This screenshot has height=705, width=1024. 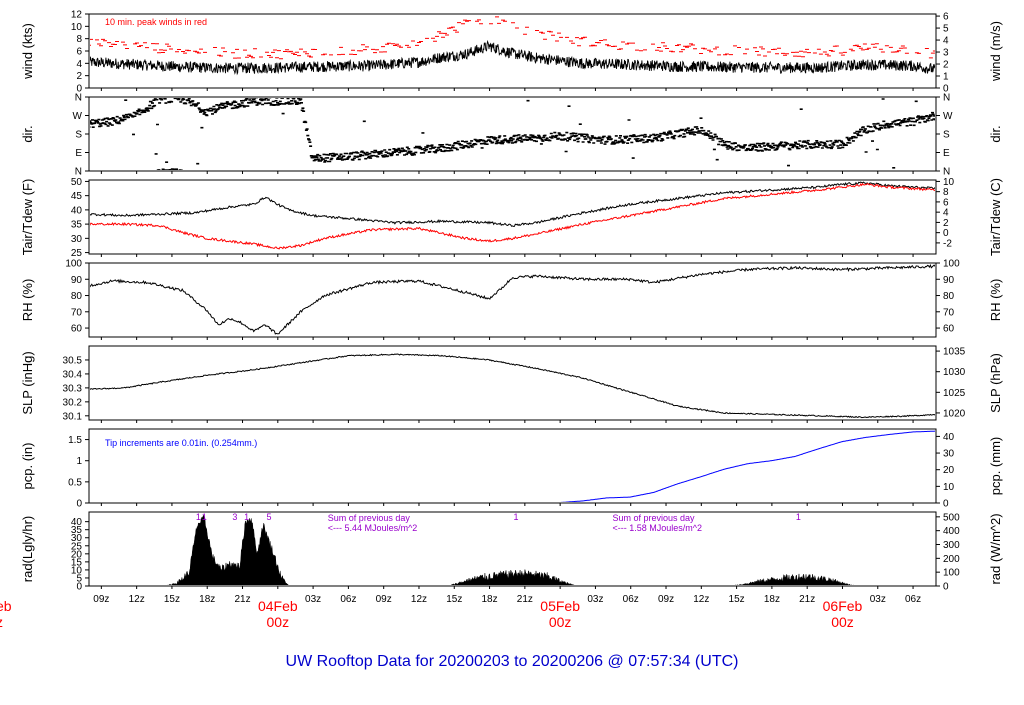 I want to click on humidity-series-rh, so click(x=512, y=299).